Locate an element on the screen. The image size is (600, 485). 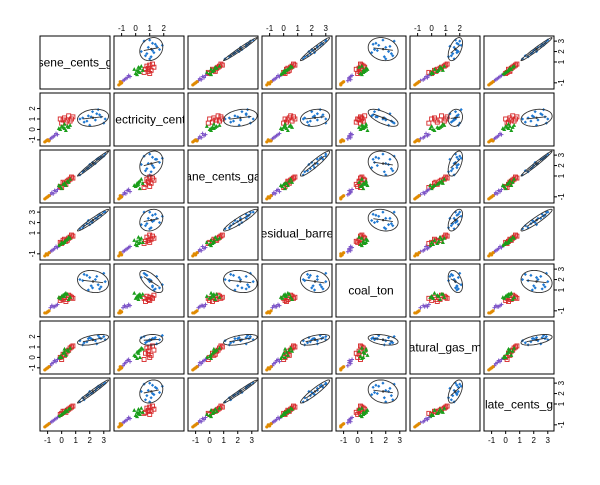
left-tick-label-r5-3: 2 is located at coordinates (32, 336).